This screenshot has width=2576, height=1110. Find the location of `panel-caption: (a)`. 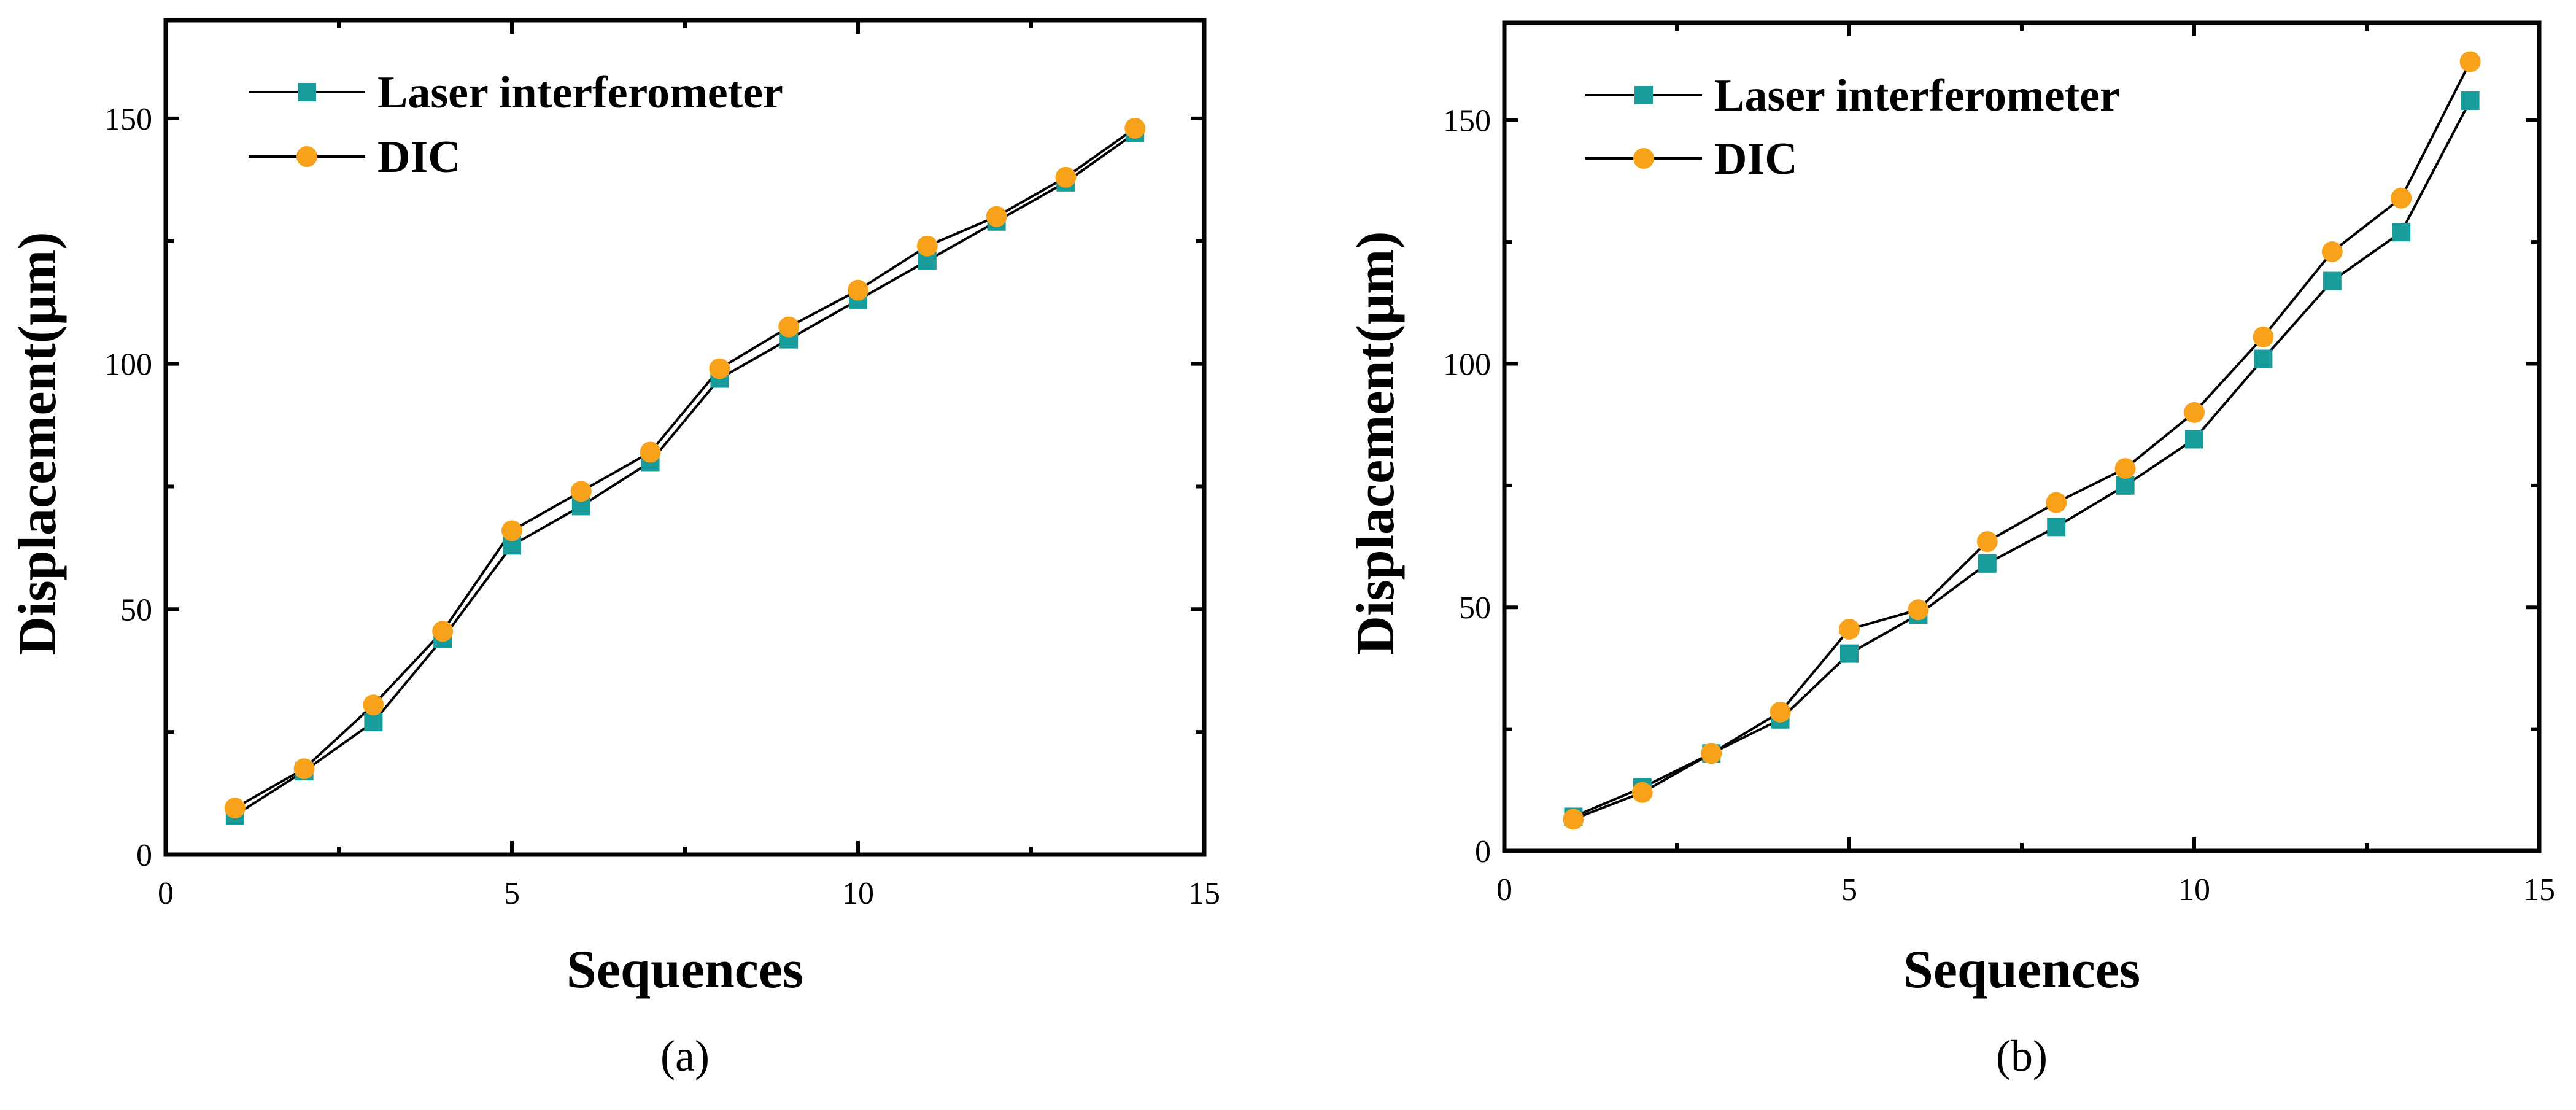

panel-caption: (a) is located at coordinates (685, 1056).